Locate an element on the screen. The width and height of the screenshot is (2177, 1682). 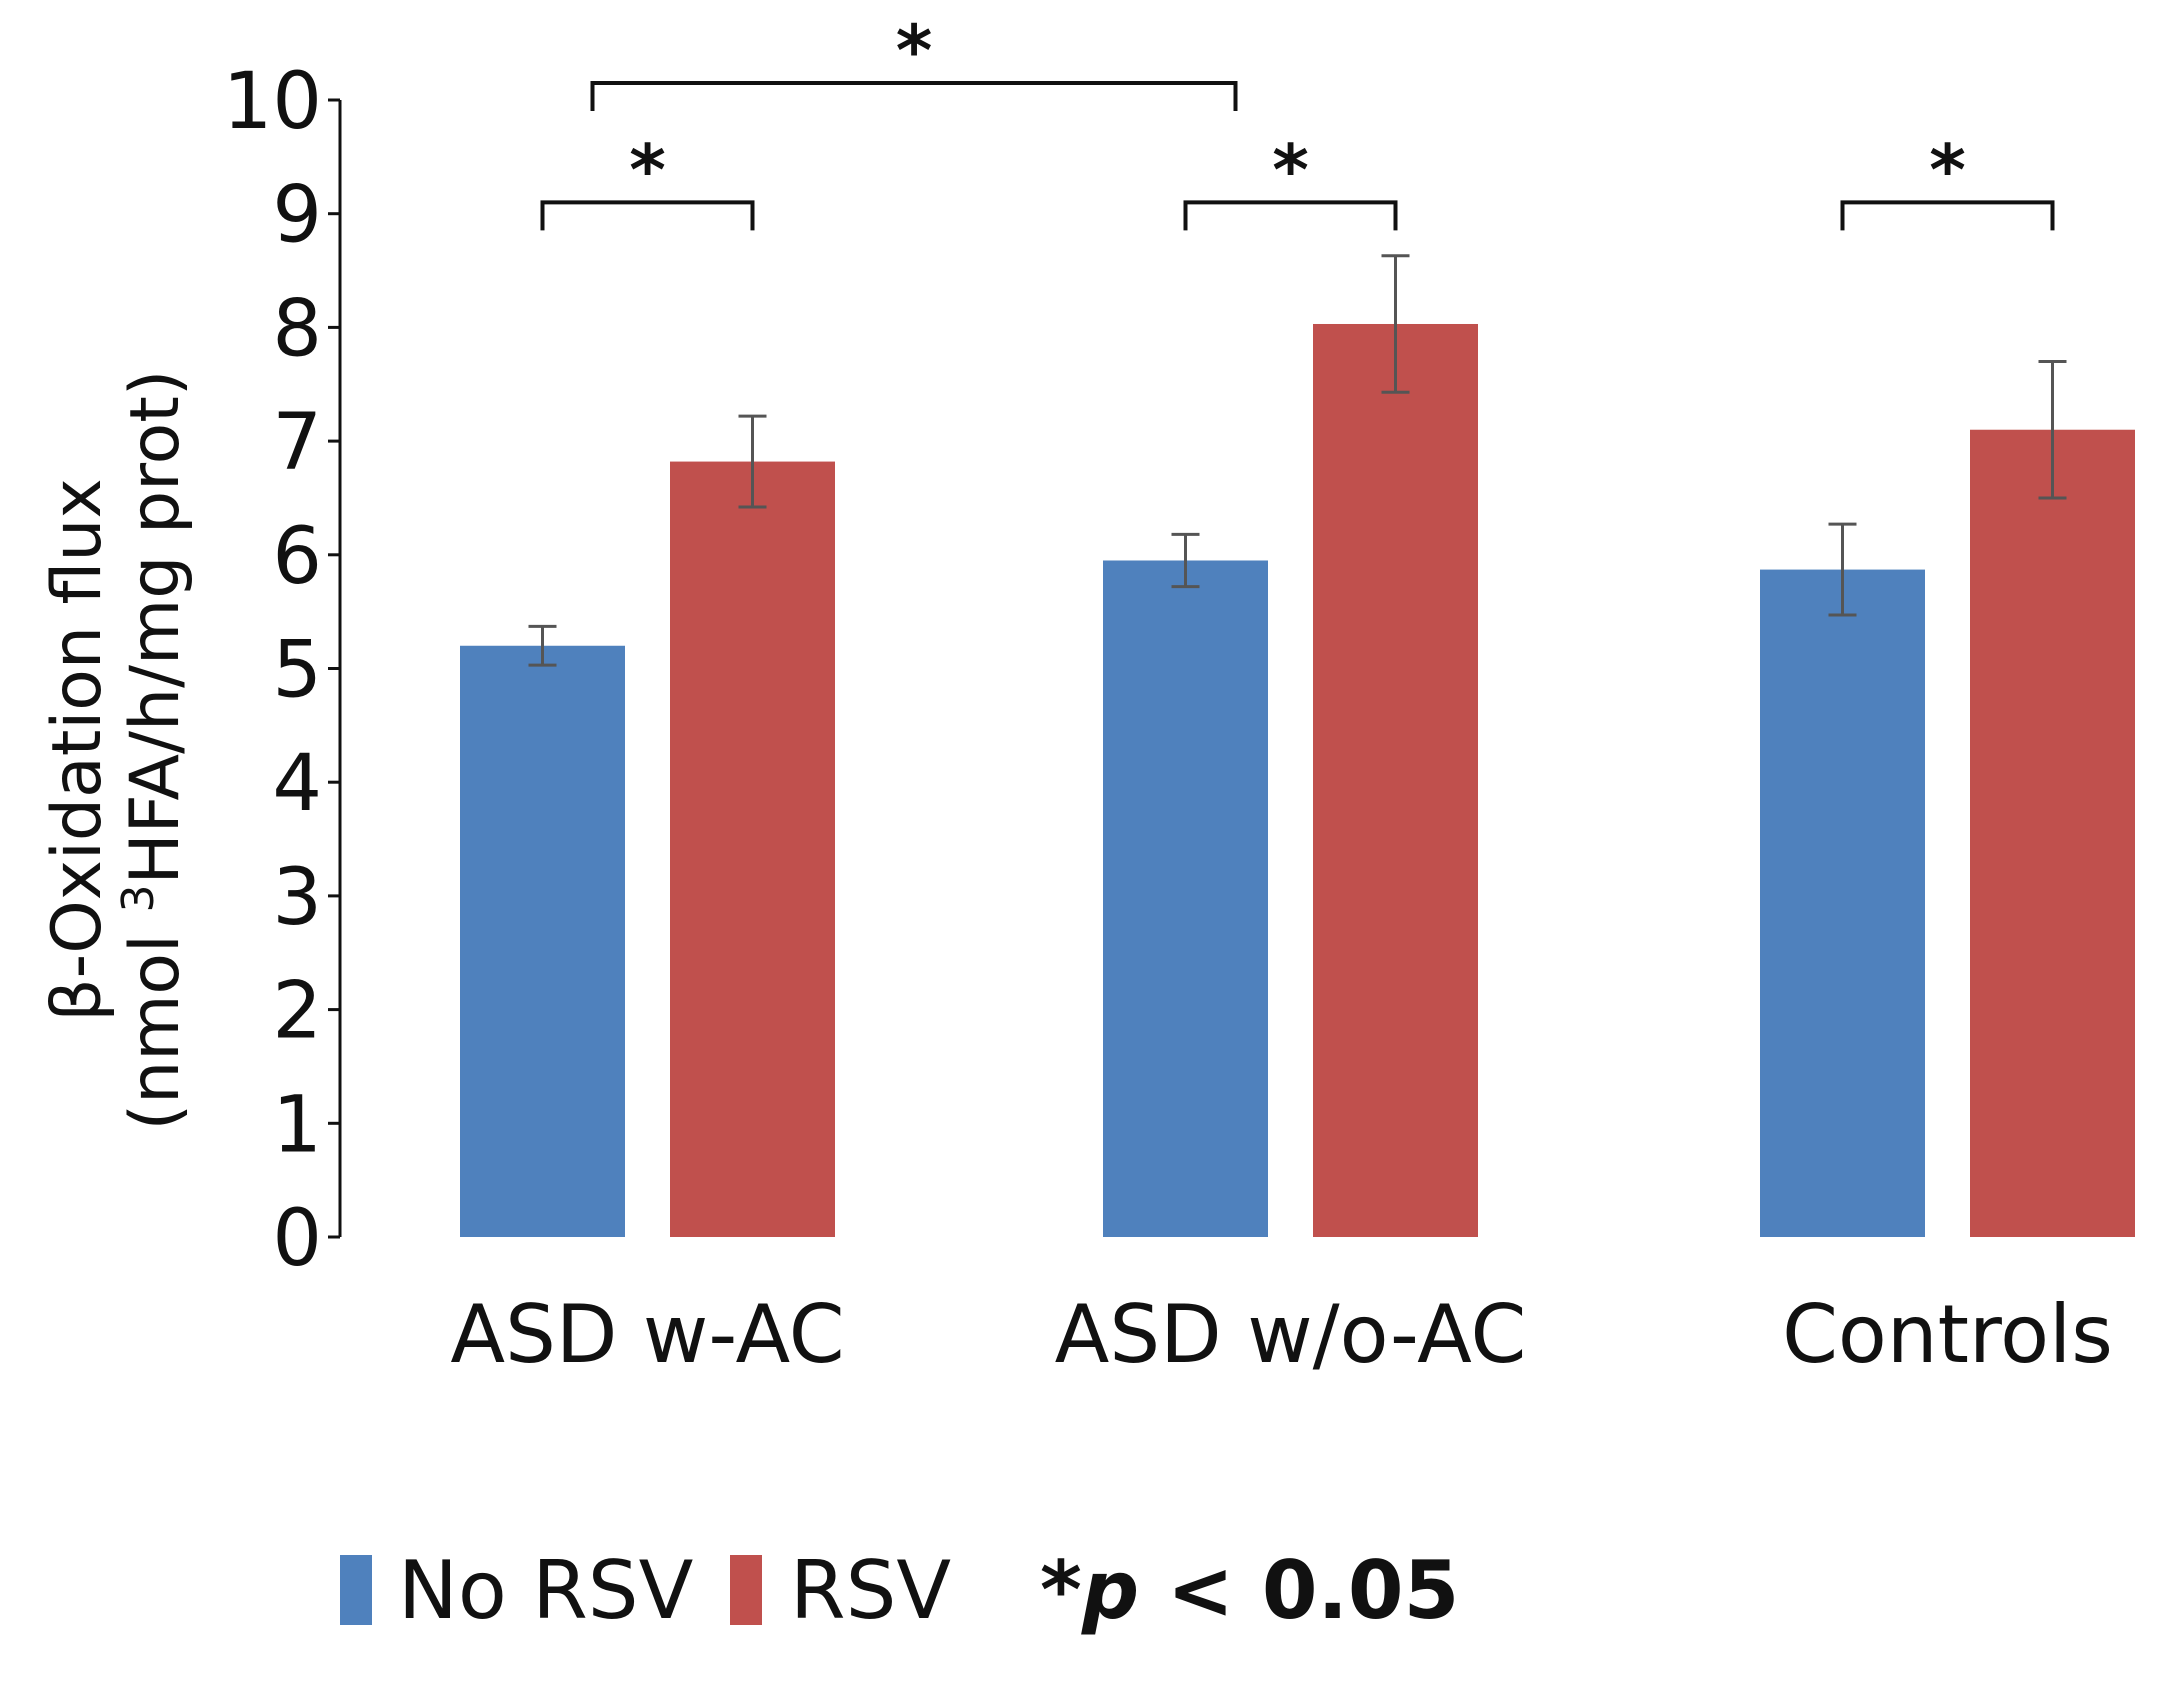
significance-note: *p < 0.05 is located at coordinates (1249, 1590).